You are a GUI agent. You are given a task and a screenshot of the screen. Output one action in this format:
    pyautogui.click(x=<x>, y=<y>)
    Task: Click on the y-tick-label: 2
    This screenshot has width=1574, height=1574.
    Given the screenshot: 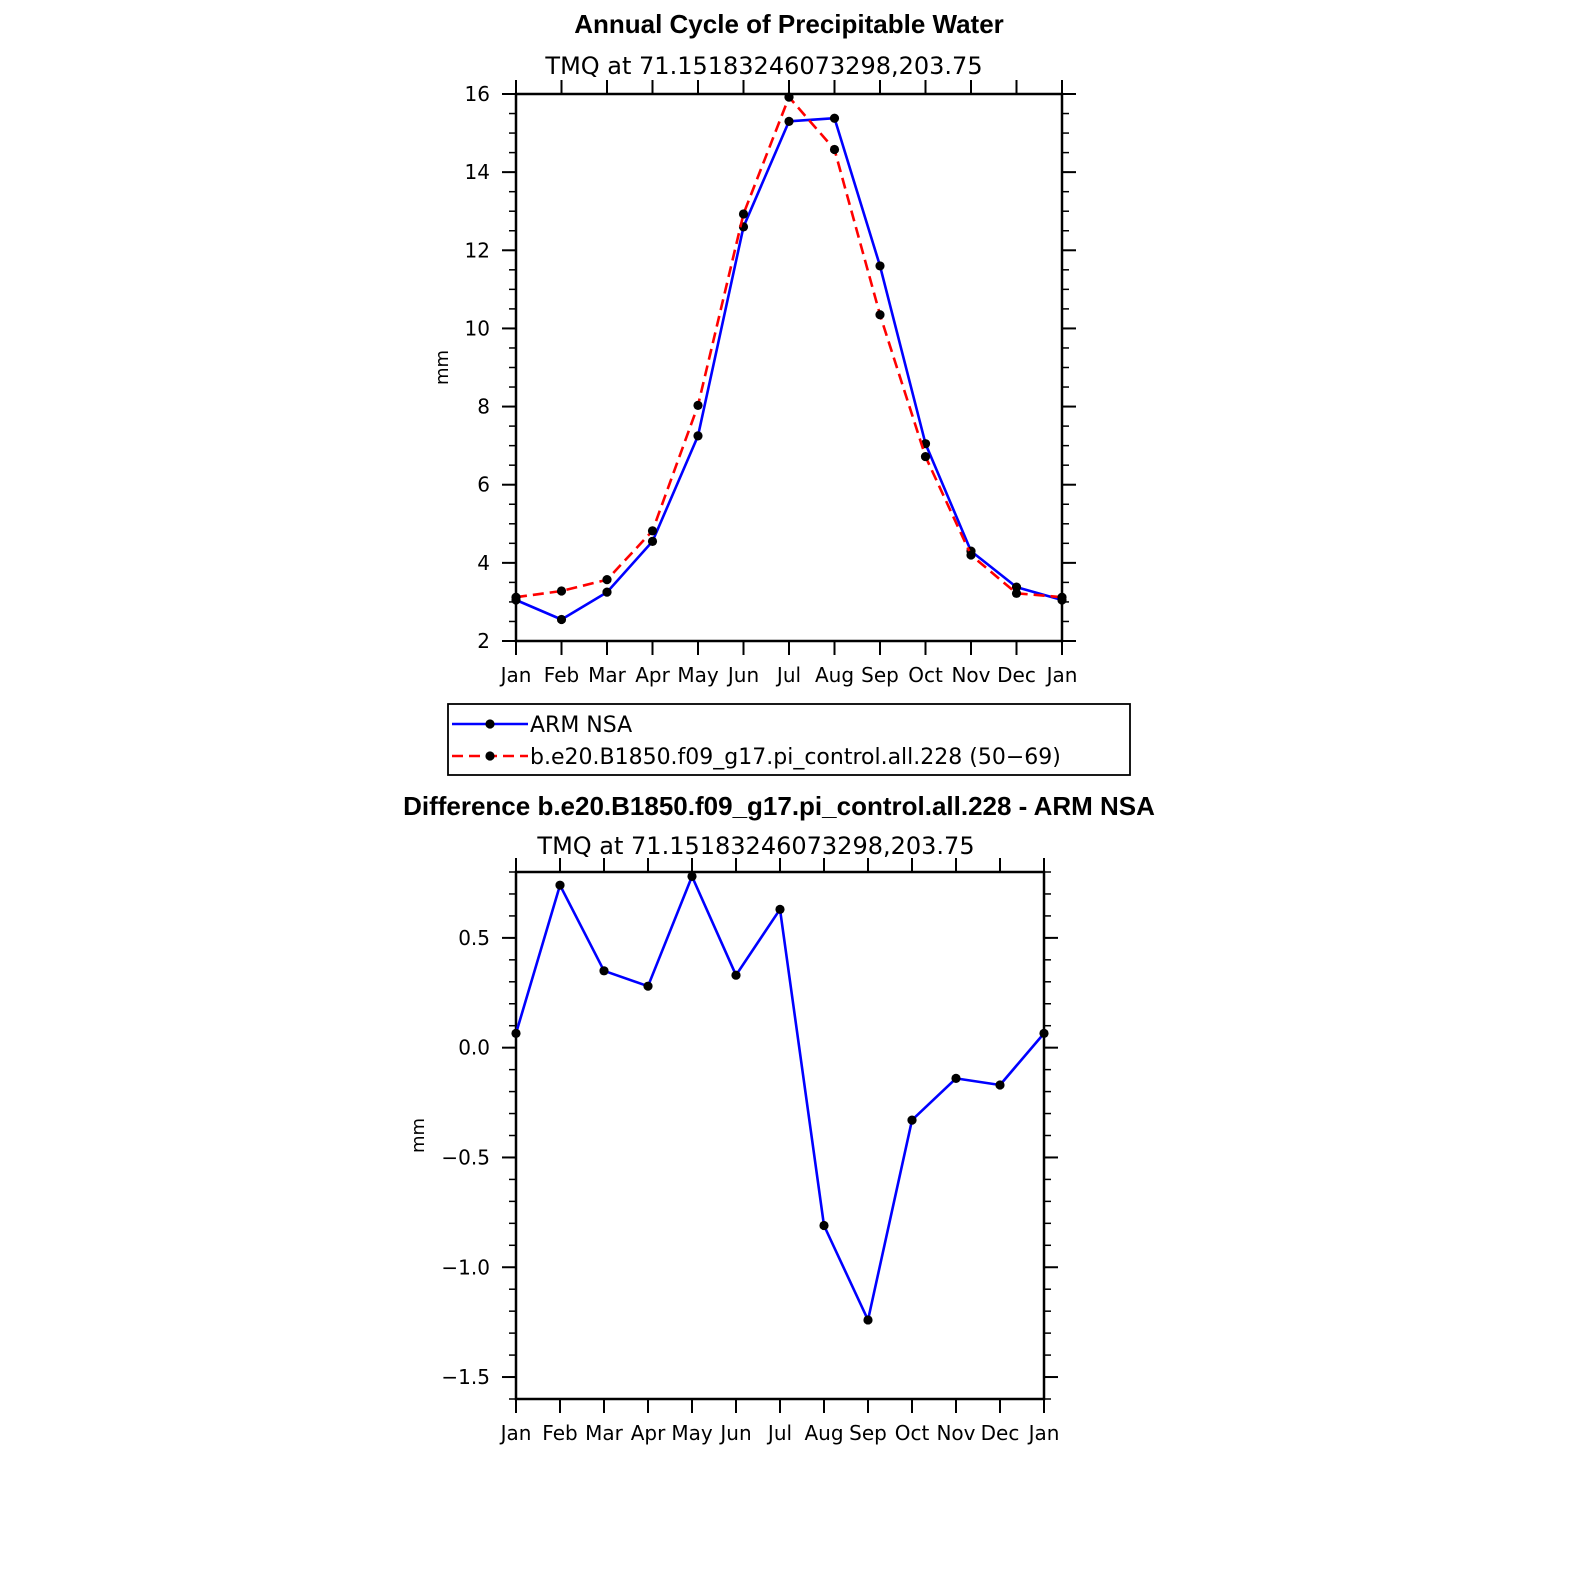 What is the action you would take?
    pyautogui.click(x=483, y=641)
    